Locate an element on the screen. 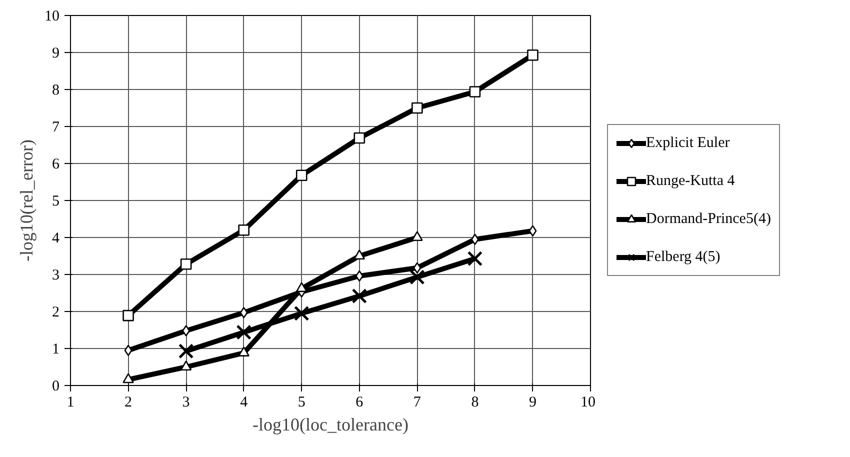 The image size is (850, 457). y-tick-label: 3 is located at coordinates (56, 276).